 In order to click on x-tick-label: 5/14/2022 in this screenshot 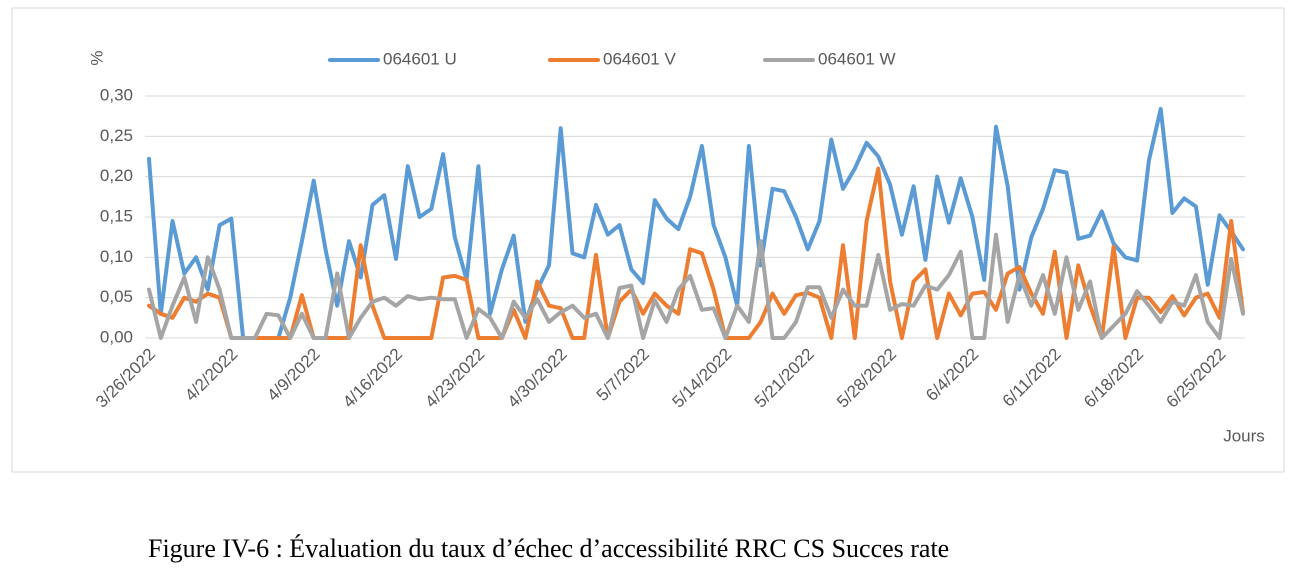, I will do `click(701, 378)`.